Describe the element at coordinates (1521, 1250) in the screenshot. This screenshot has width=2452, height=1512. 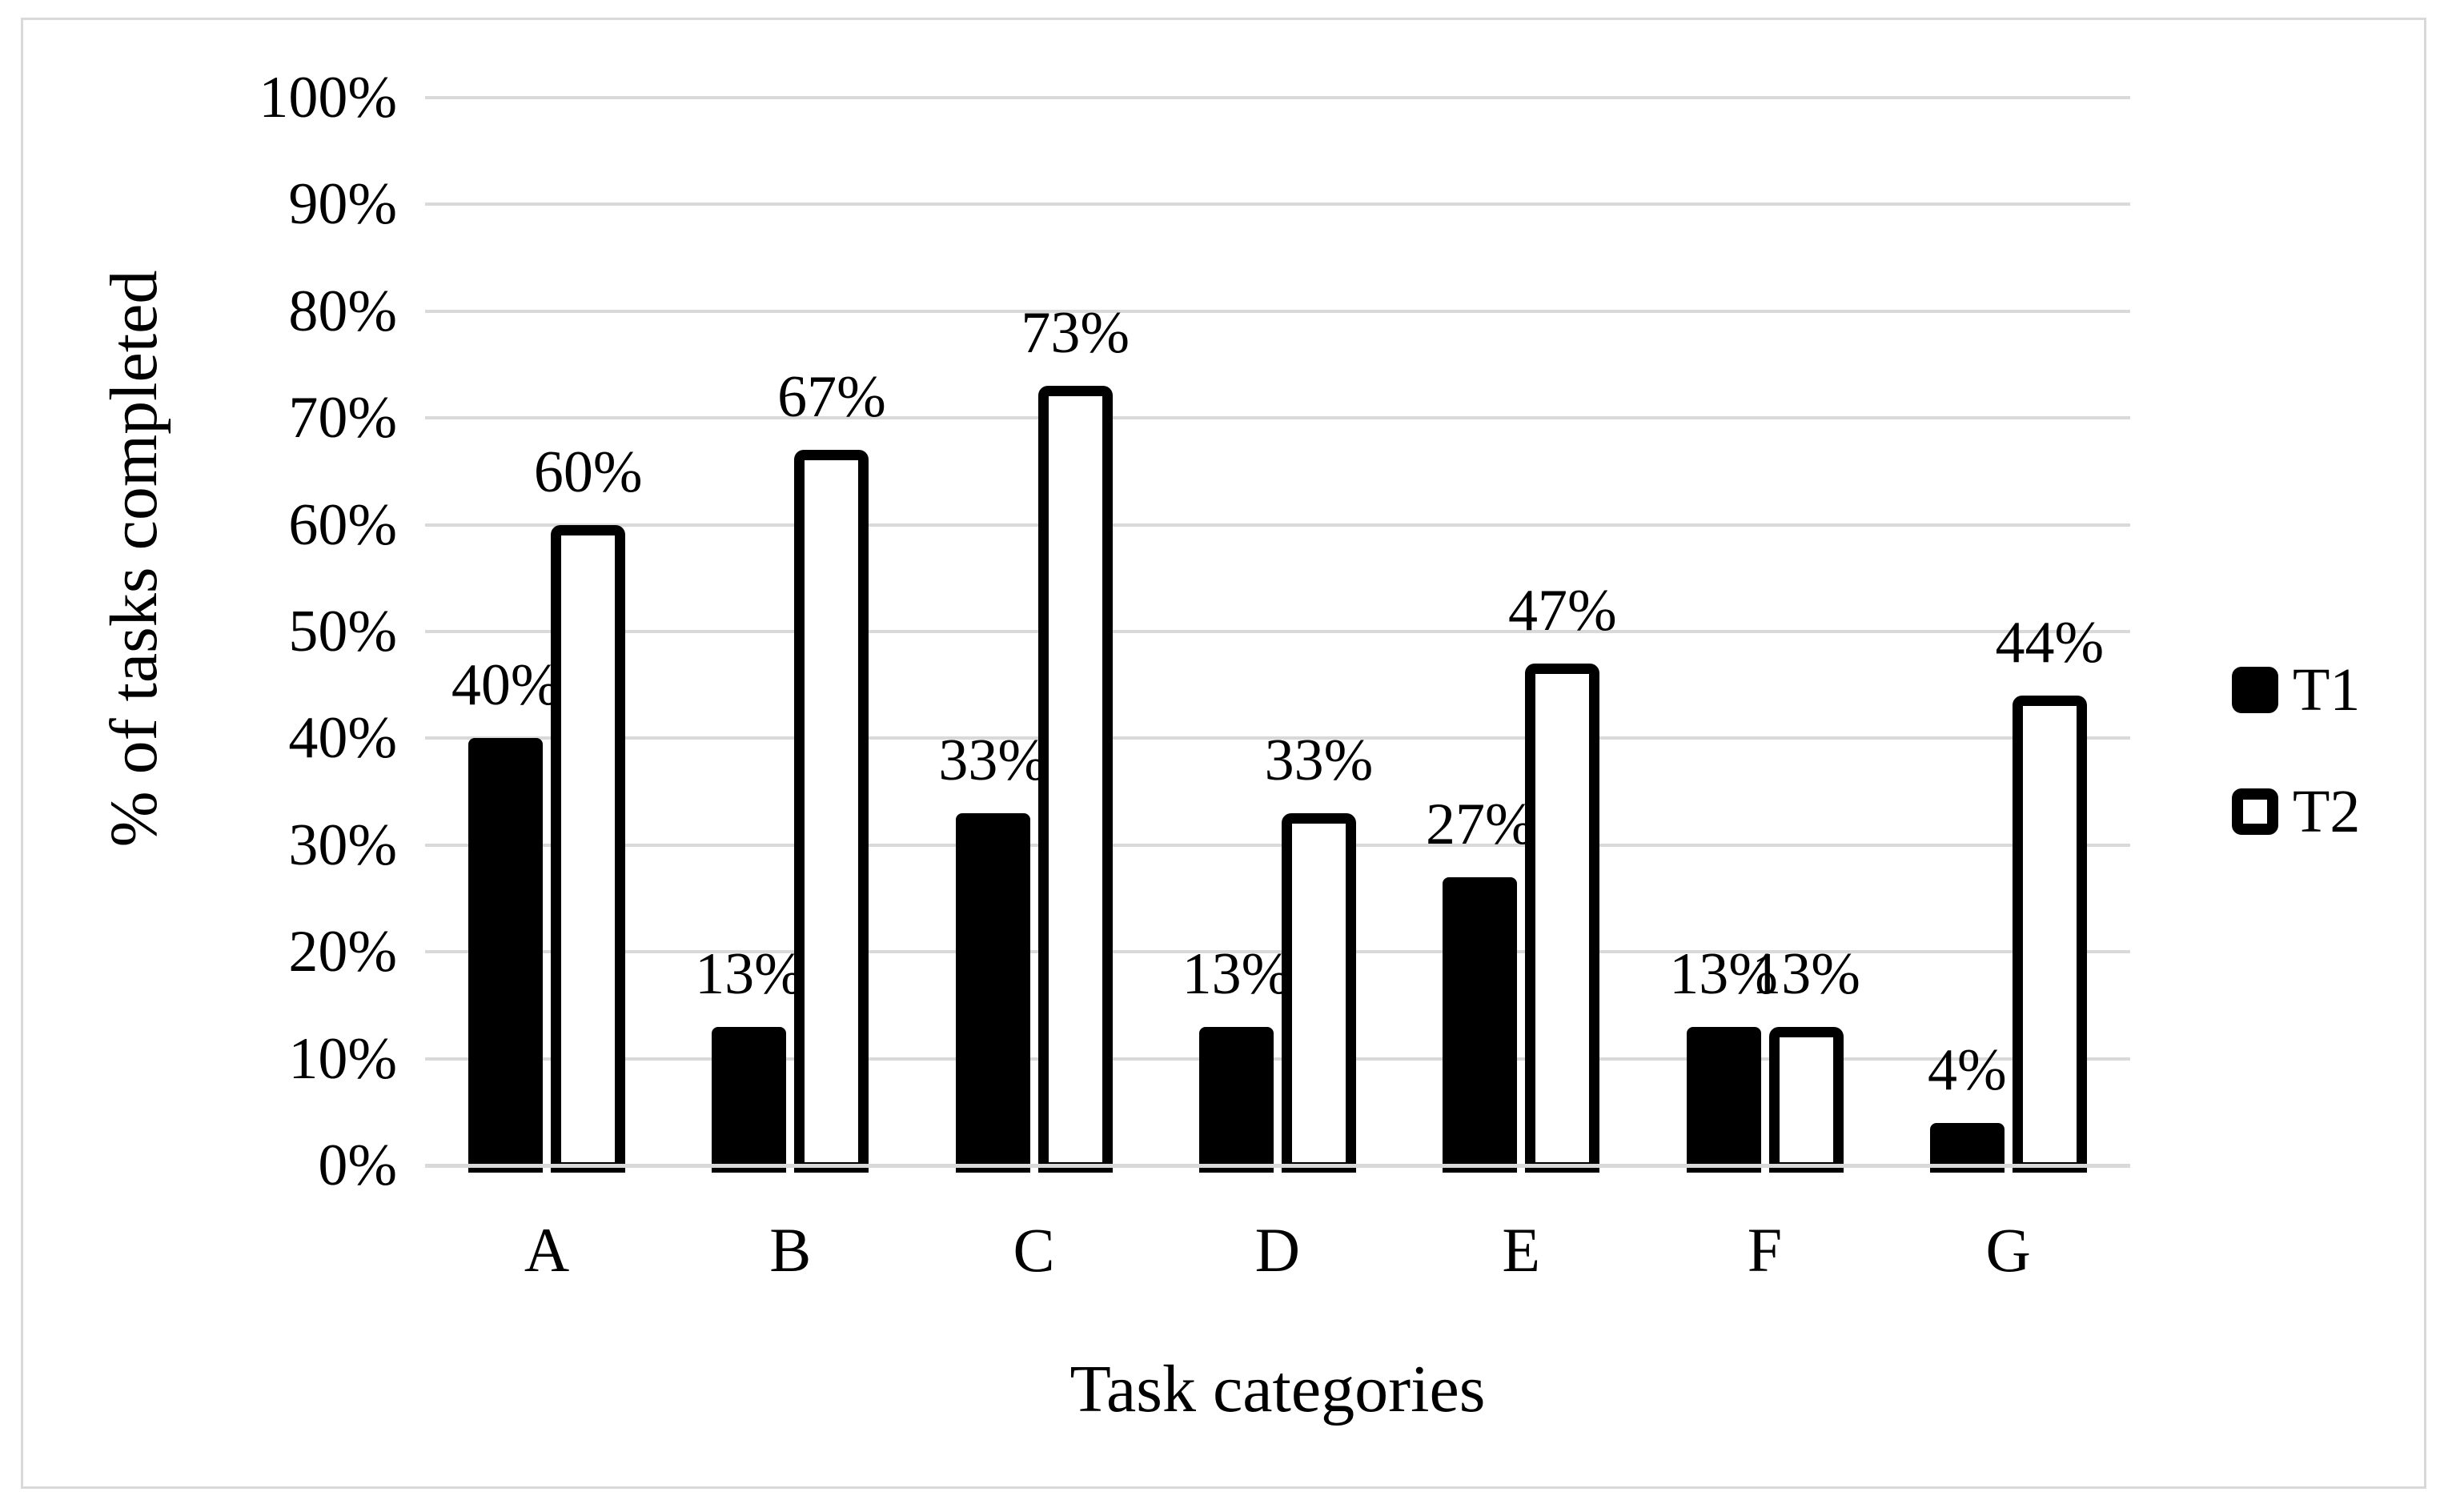
I see `x-category-label-E: E` at that location.